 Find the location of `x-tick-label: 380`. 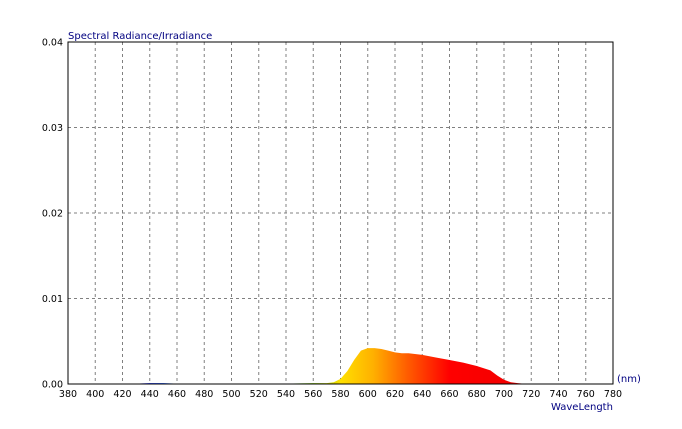

x-tick-label: 380 is located at coordinates (68, 394).